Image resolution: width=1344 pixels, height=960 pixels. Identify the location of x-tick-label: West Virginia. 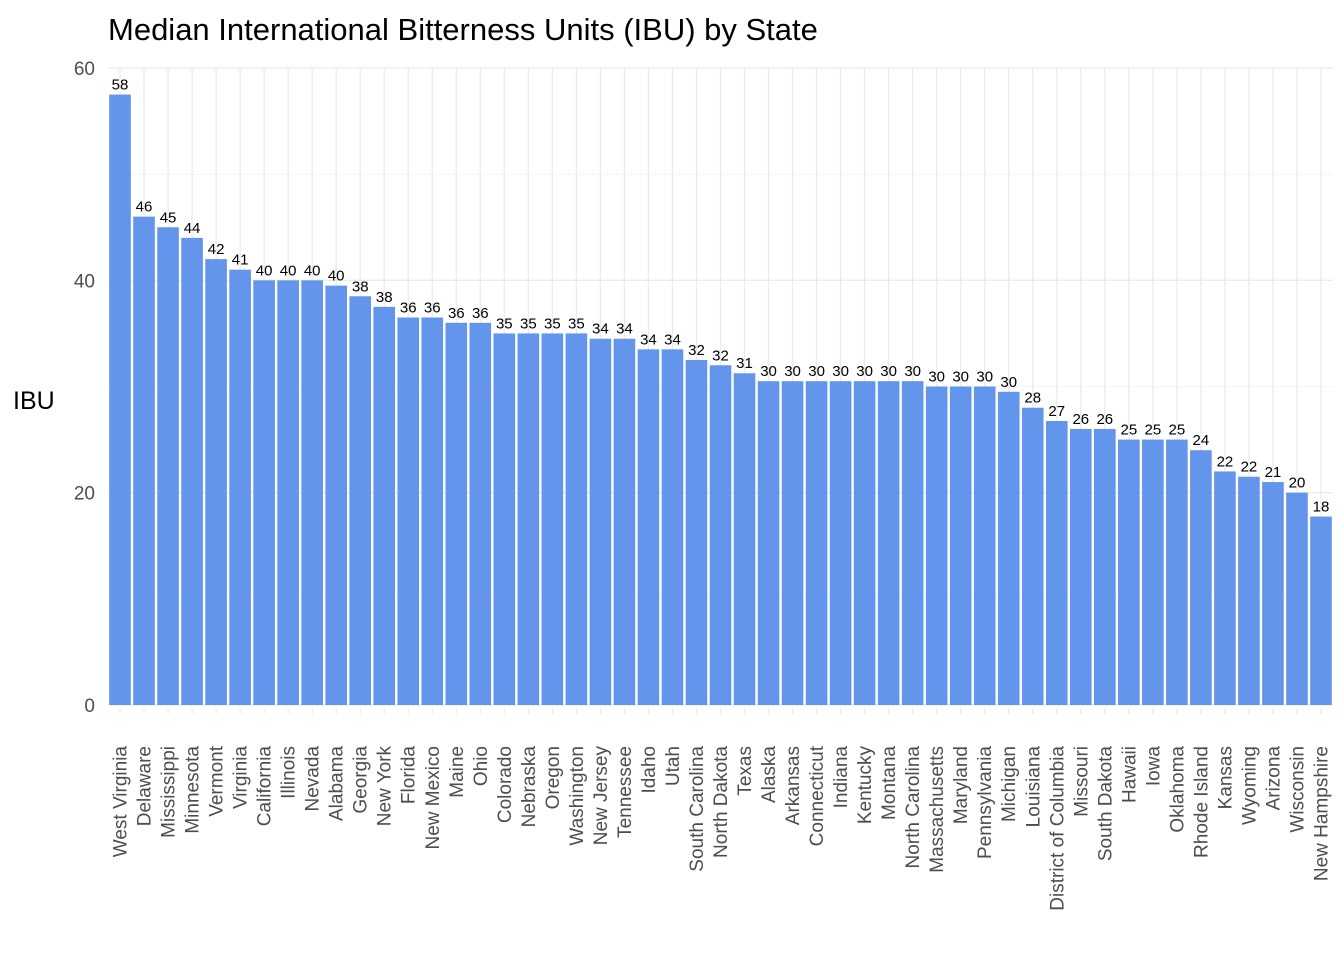
(121, 802).